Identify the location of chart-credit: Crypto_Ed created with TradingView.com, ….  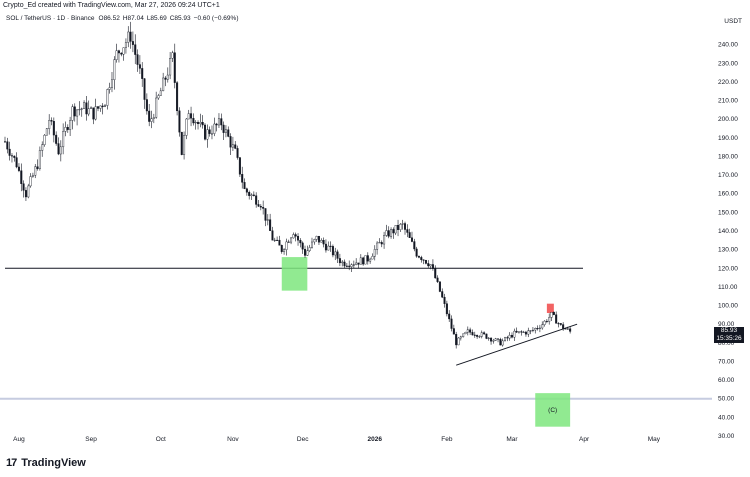
(111, 5).